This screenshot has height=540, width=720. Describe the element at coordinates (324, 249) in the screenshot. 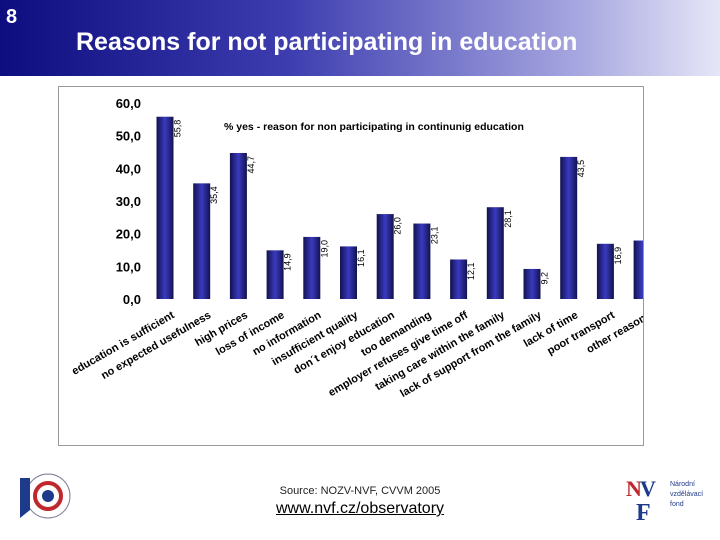

I see `bar-value-label: 19,0` at that location.